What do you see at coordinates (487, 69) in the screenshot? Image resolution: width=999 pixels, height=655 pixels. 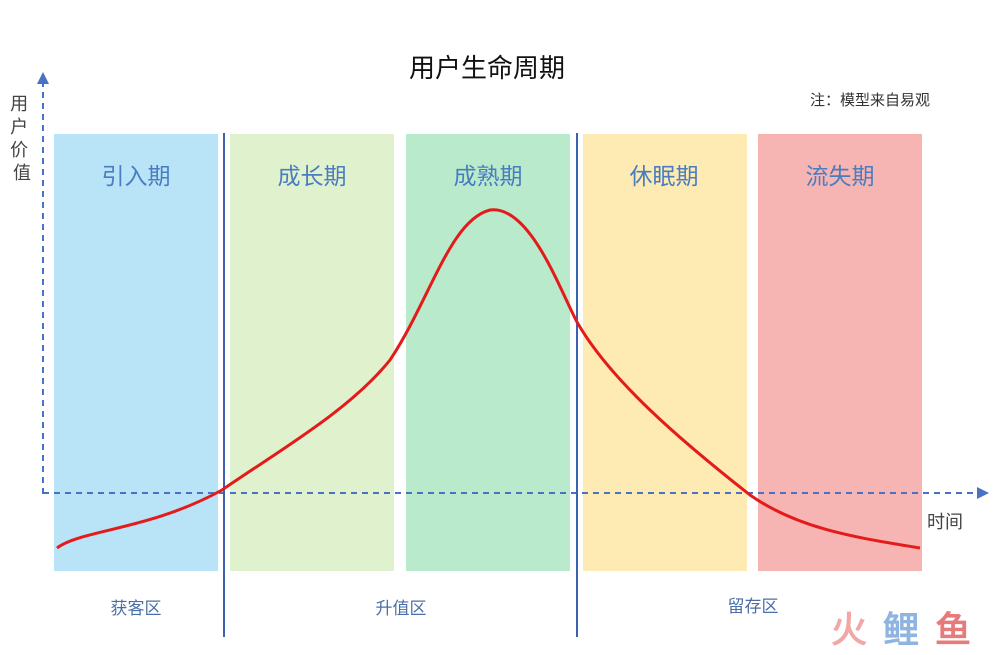 I see `diagram-title: 用户生命周期` at bounding box center [487, 69].